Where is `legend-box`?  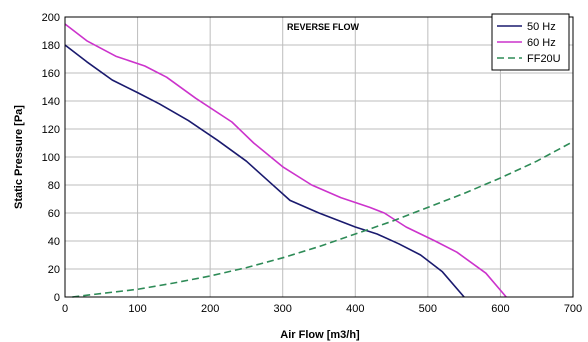
legend-box is located at coordinates (530, 42).